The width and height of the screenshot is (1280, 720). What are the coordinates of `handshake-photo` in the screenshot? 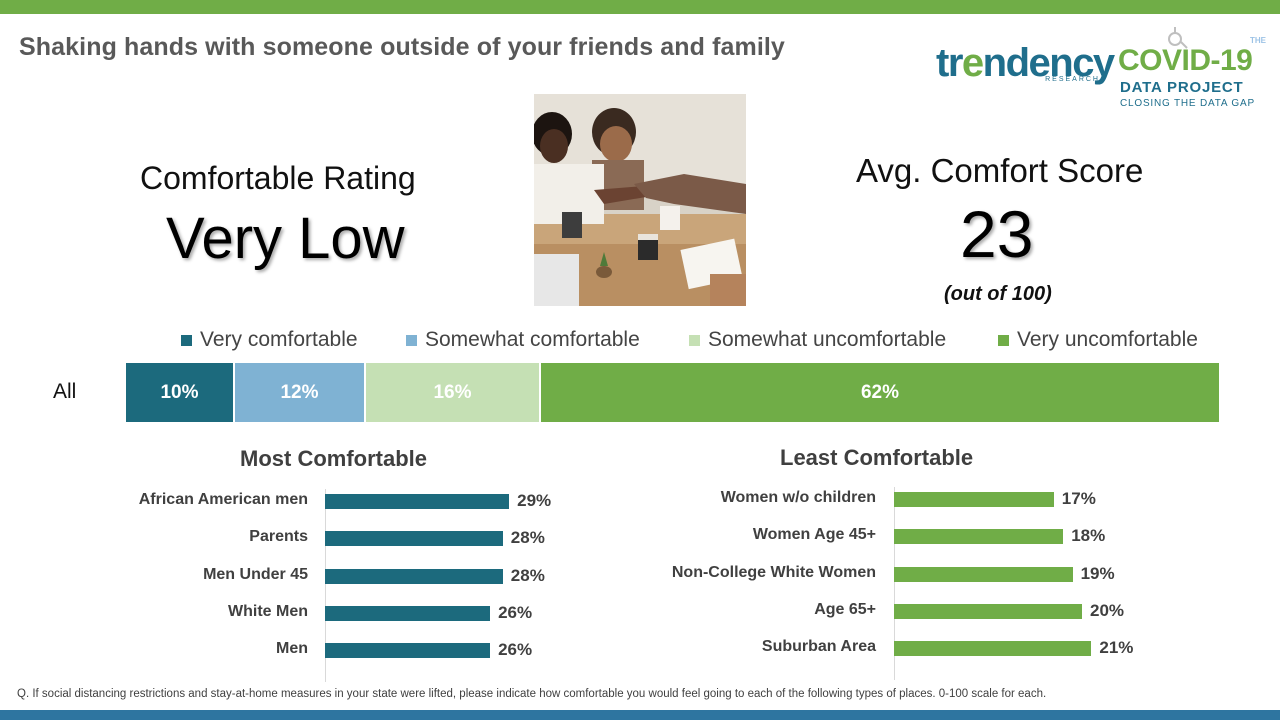 It's located at (640, 200).